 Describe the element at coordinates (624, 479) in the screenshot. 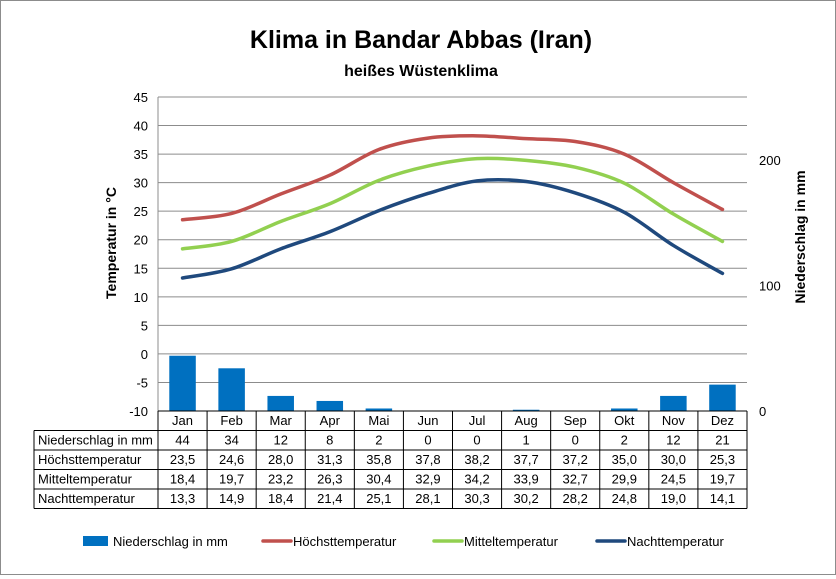

I see `table-cell: 29,9` at that location.